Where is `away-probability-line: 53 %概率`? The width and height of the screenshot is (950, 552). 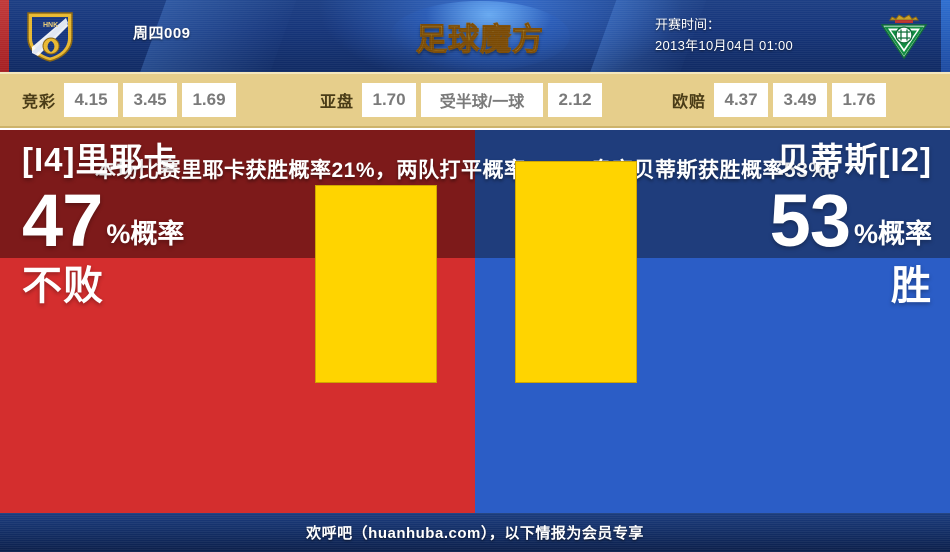
away-probability-line: 53 %概率 is located at coordinates (787, 221).